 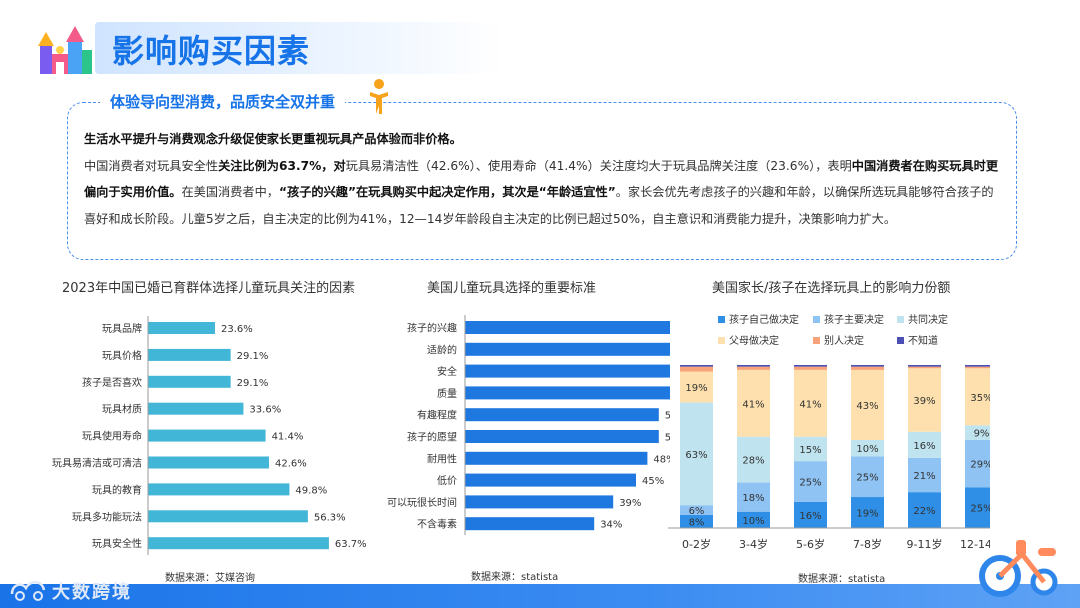 I want to click on tricycle-icon, so click(x=1018, y=568).